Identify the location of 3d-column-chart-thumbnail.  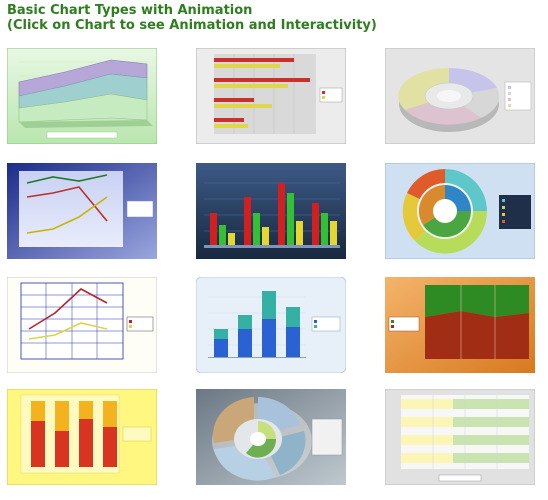
(271, 211).